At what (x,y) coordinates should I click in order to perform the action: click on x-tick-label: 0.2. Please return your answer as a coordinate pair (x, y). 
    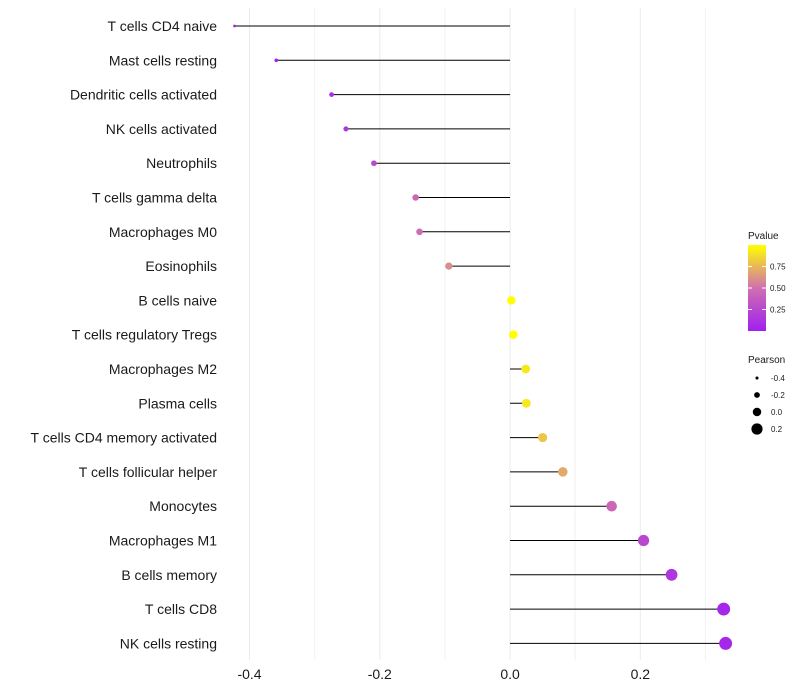
    Looking at the image, I should click on (641, 674).